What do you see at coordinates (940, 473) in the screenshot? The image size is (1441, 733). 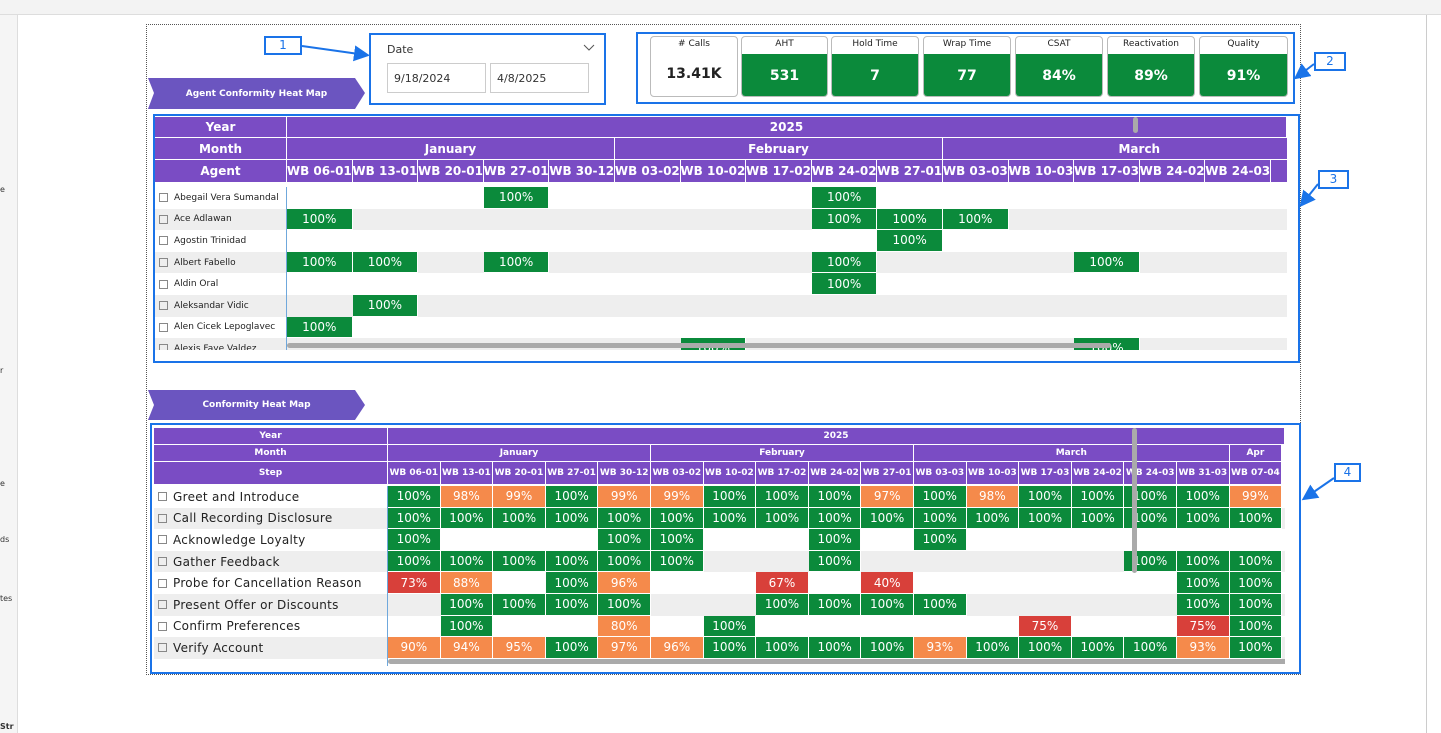 I see `column-header: WB 03-03` at bounding box center [940, 473].